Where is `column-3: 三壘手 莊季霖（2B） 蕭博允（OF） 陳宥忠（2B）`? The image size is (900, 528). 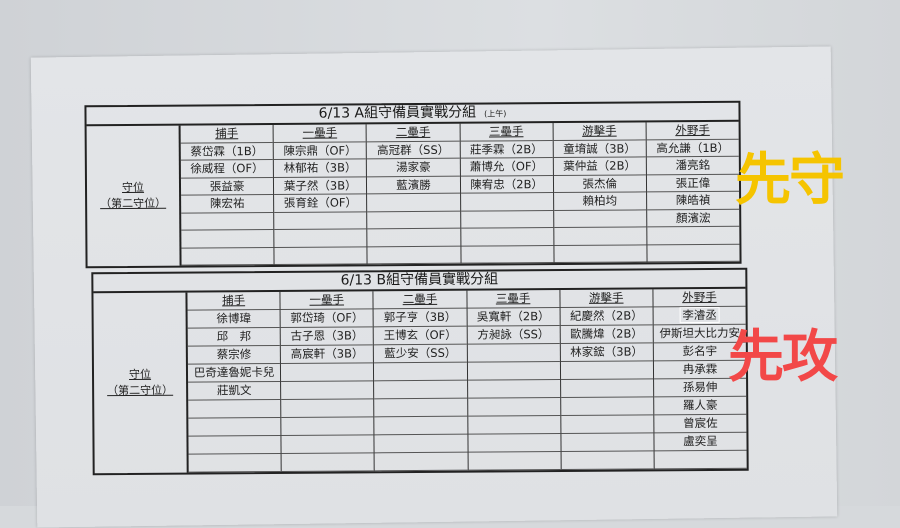
column-3: 三壘手 莊季霖（2B） 蕭博允（OF） 陳宥忠（2B） is located at coordinates (507, 193).